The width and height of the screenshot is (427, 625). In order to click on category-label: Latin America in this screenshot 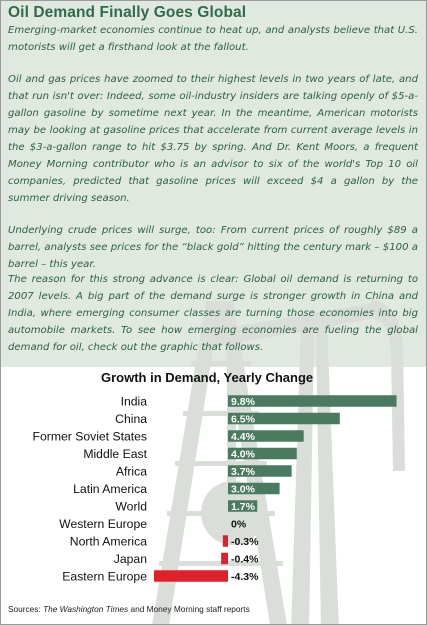, I will do `click(110, 489)`.